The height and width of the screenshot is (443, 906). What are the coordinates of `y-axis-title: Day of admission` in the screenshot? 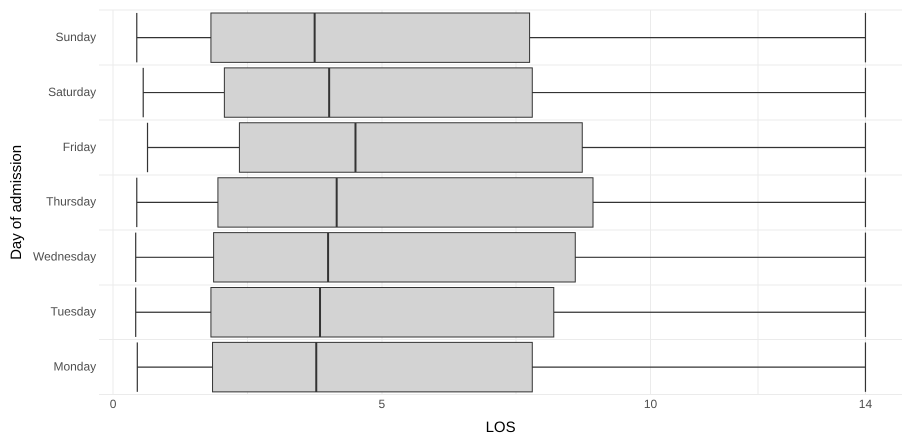 It's located at (17, 202).